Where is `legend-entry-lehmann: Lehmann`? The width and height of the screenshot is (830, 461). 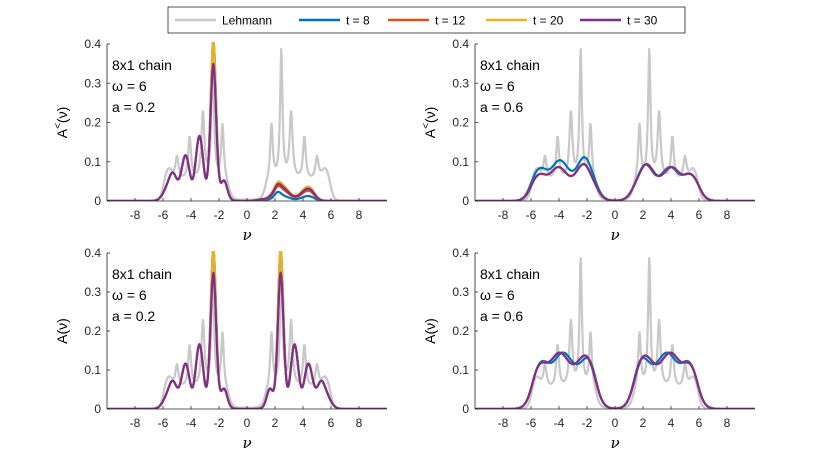 legend-entry-lehmann: Lehmann is located at coordinates (223, 21).